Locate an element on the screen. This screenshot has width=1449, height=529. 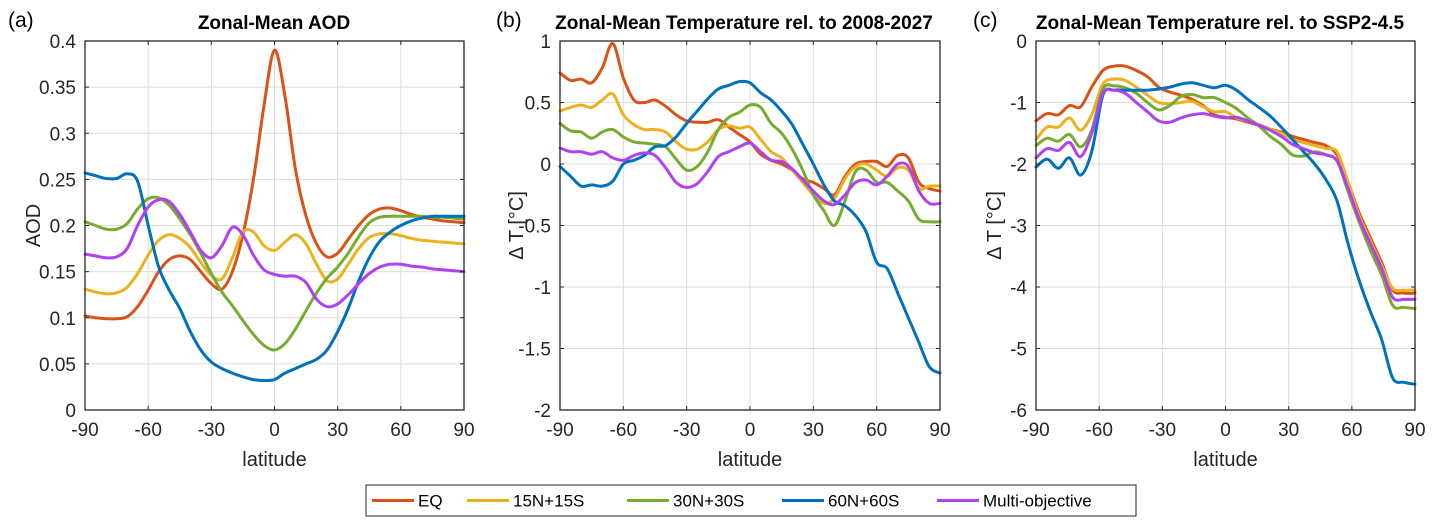
y-tick-label: -4 is located at coordinates (1018, 288).